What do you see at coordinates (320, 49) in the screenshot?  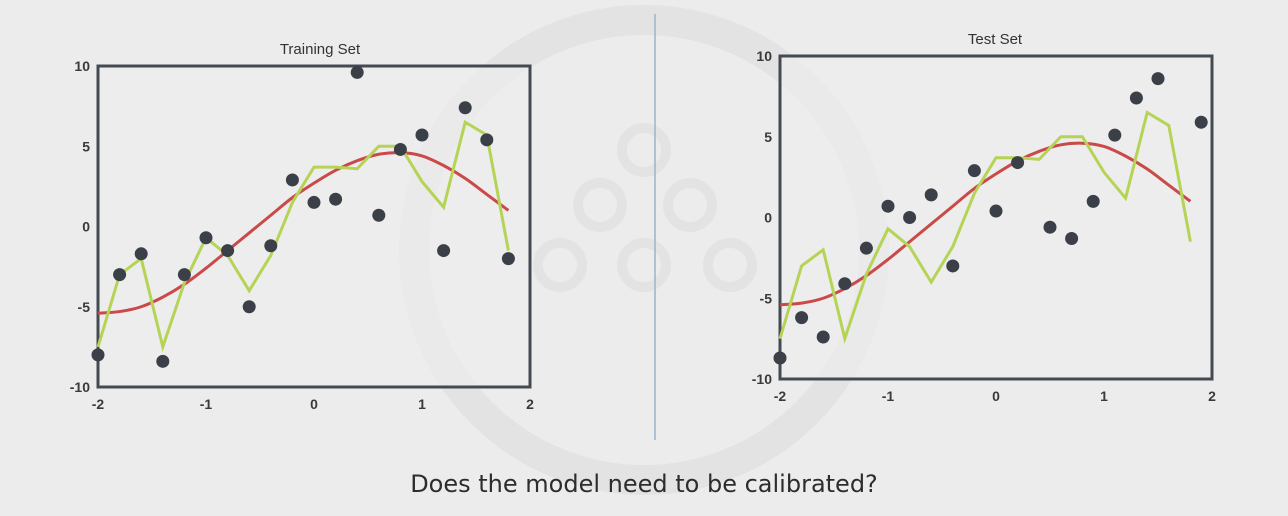 I see `chart-title: Training Set` at bounding box center [320, 49].